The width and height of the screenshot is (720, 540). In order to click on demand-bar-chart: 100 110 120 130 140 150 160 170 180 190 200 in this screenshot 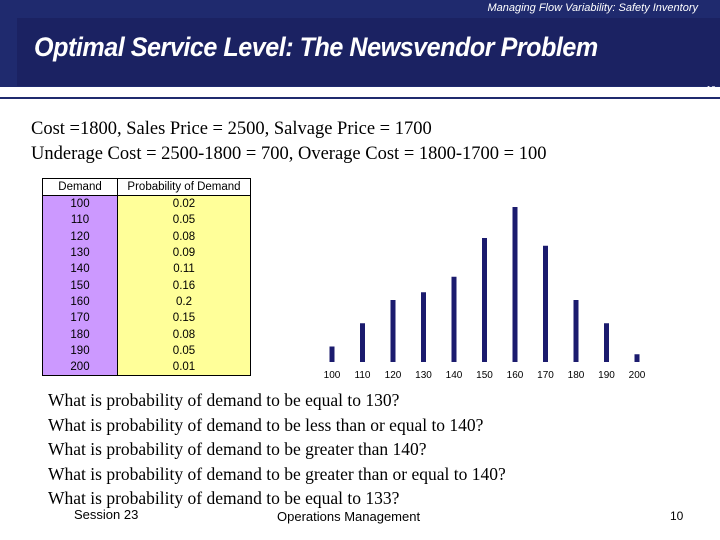, I will do `click(485, 294)`.